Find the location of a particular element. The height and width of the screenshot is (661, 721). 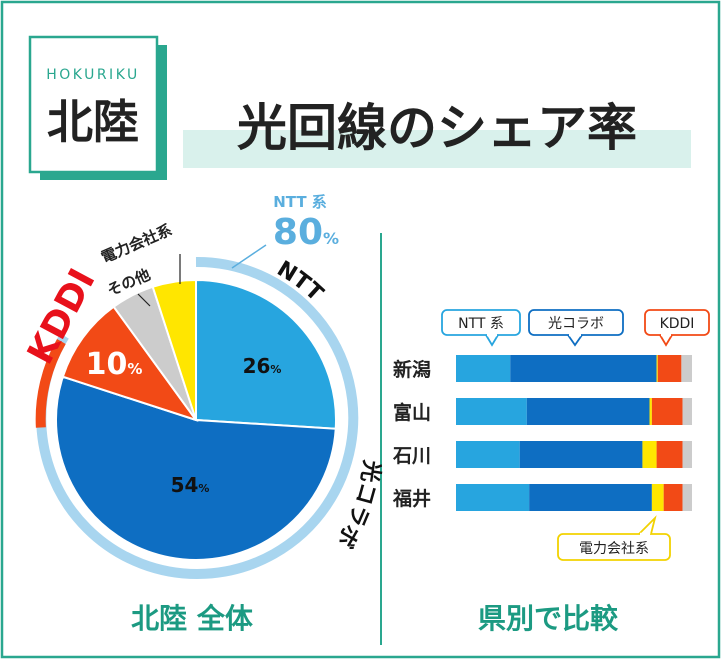

legend-power-label: 電力会社系 is located at coordinates (614, 549).